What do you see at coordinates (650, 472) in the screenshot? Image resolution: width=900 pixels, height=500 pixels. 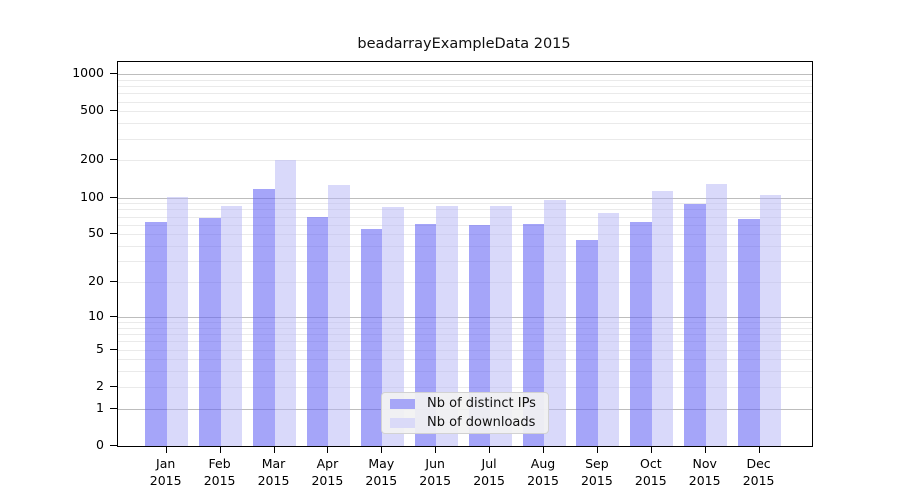 I see `x-tick-label: Oct 2015` at bounding box center [650, 472].